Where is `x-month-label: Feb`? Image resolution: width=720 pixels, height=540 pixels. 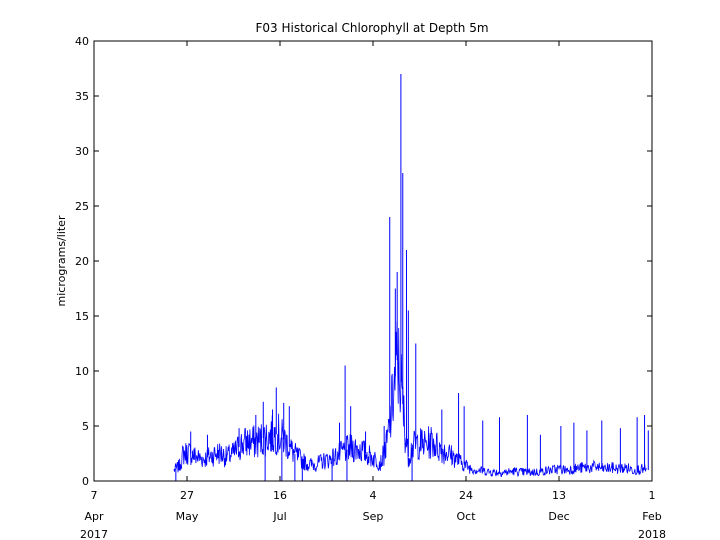
x-month-label: Feb is located at coordinates (651, 516).